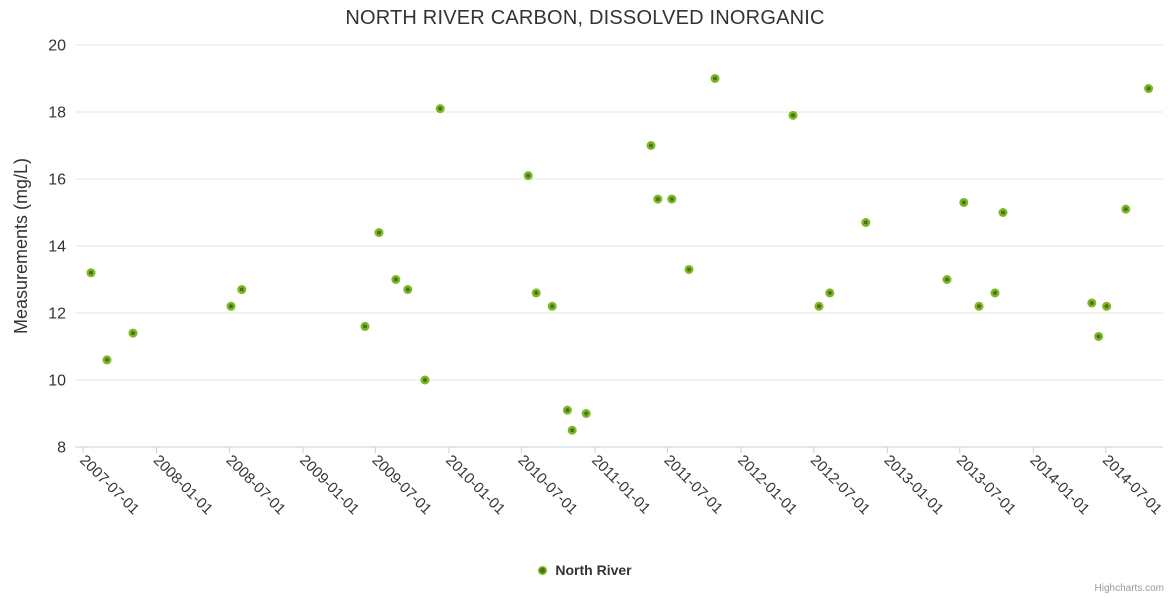 Image resolution: width=1170 pixels, height=600 pixels. I want to click on x-axis-tick-label: 2012-01-01, so click(767, 485).